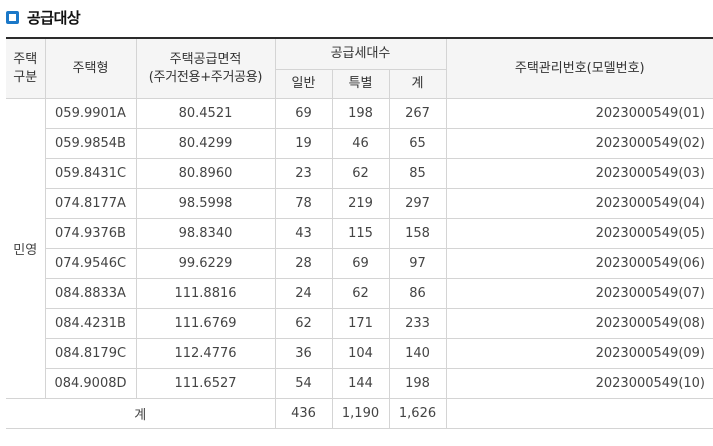  Describe the element at coordinates (205, 59) in the screenshot. I see `header-area-line1: 주택공급면적` at that location.